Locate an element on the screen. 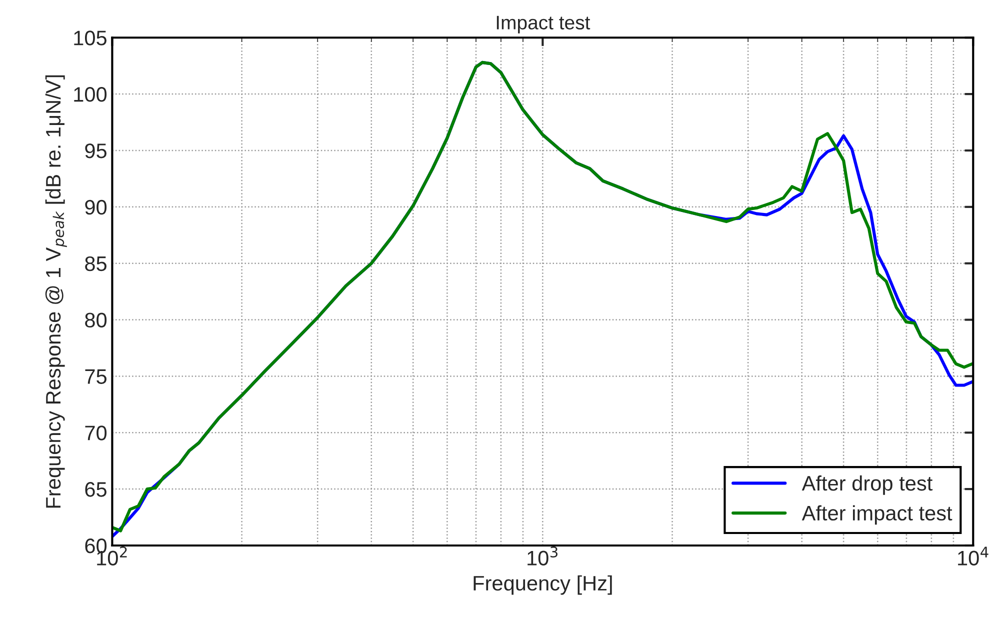  y-tick-label: 65 is located at coordinates (95, 489).